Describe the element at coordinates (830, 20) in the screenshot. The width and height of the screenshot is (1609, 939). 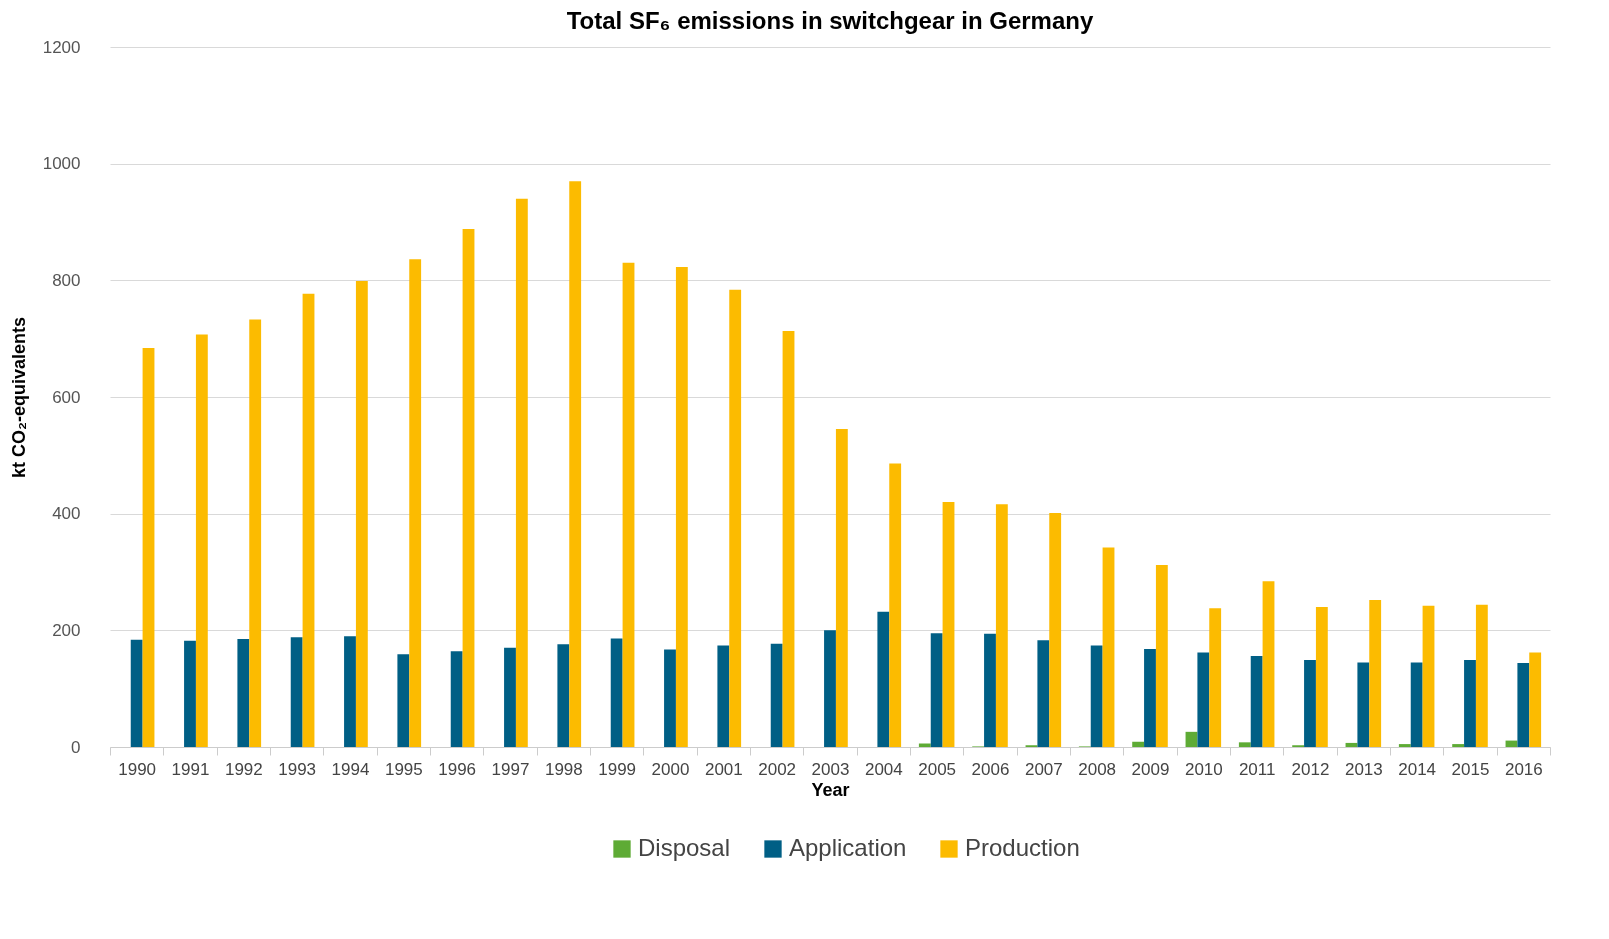
I see `chart-title: Total SF₆ emissions in switchgear in Germany` at that location.